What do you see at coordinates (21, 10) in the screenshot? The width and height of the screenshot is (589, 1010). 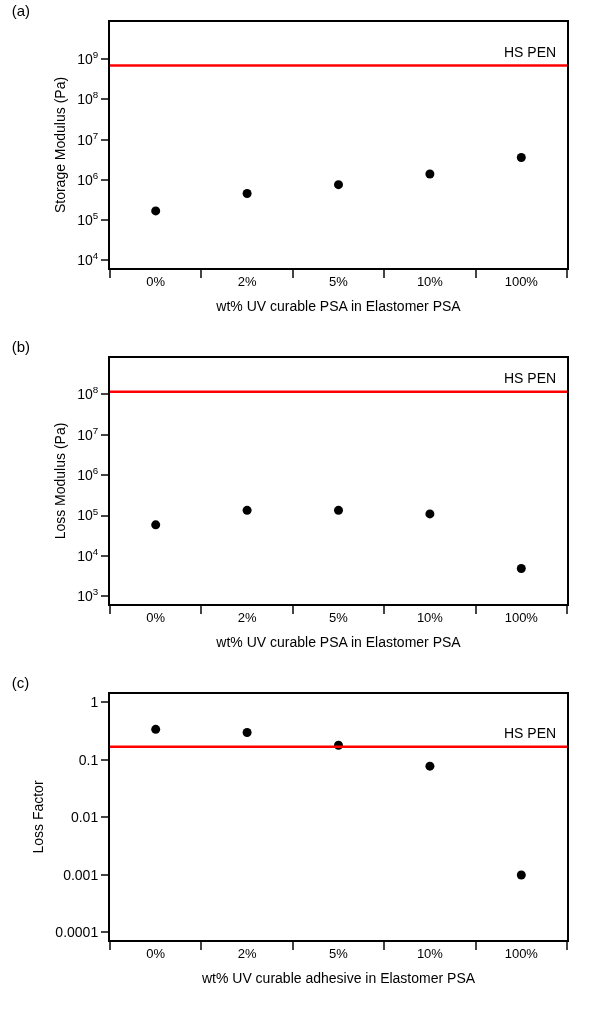 I see `chart-title: (a)` at bounding box center [21, 10].